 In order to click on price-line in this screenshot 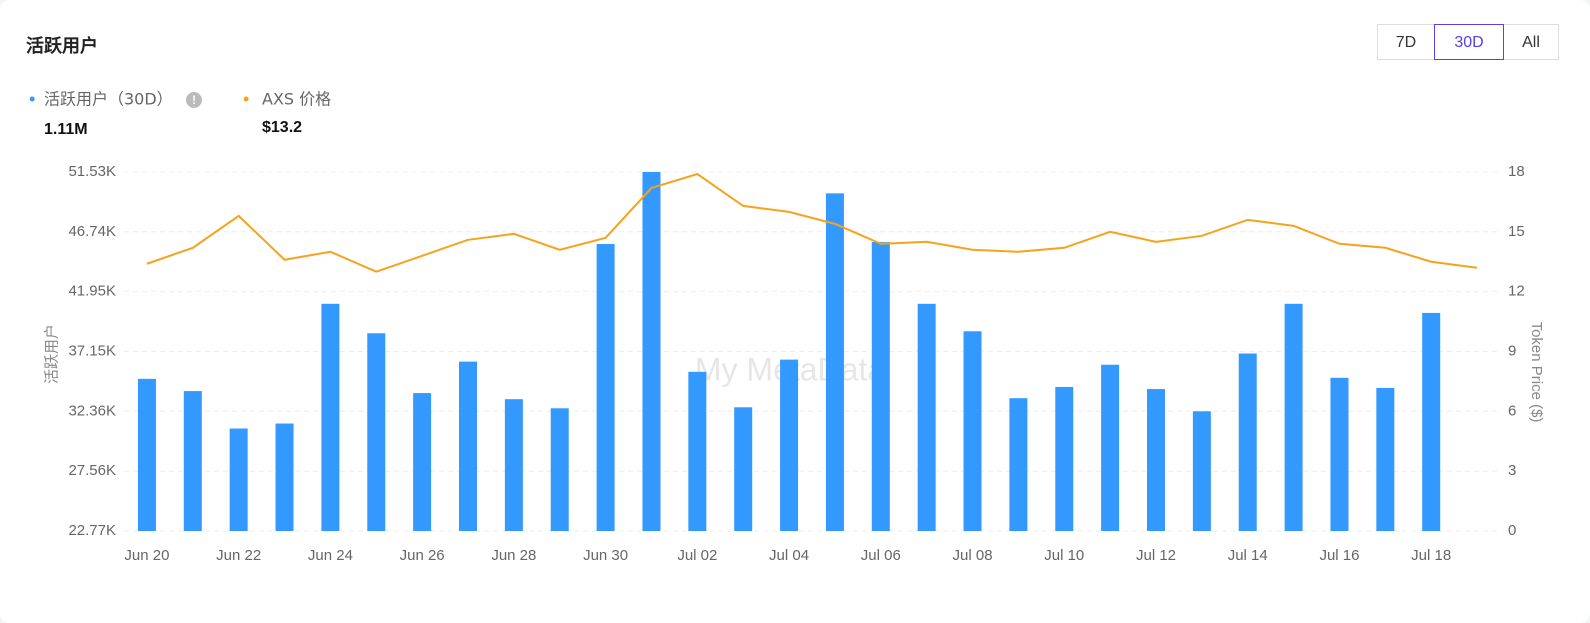, I will do `click(812, 222)`.